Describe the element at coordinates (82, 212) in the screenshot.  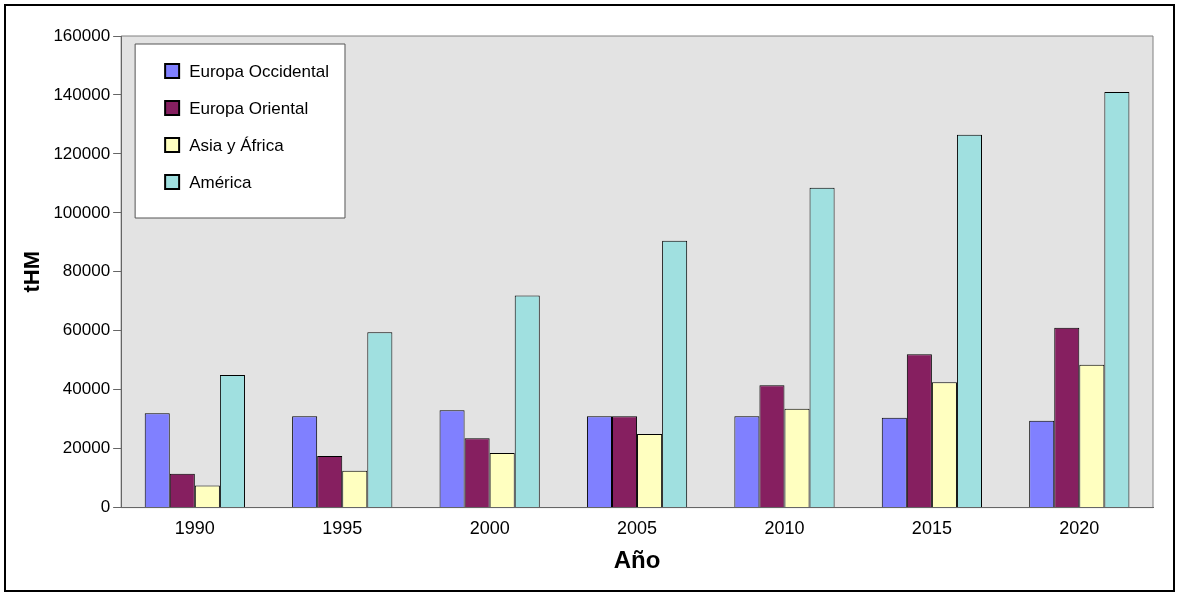
I see `y-tick-label: 100000` at that location.